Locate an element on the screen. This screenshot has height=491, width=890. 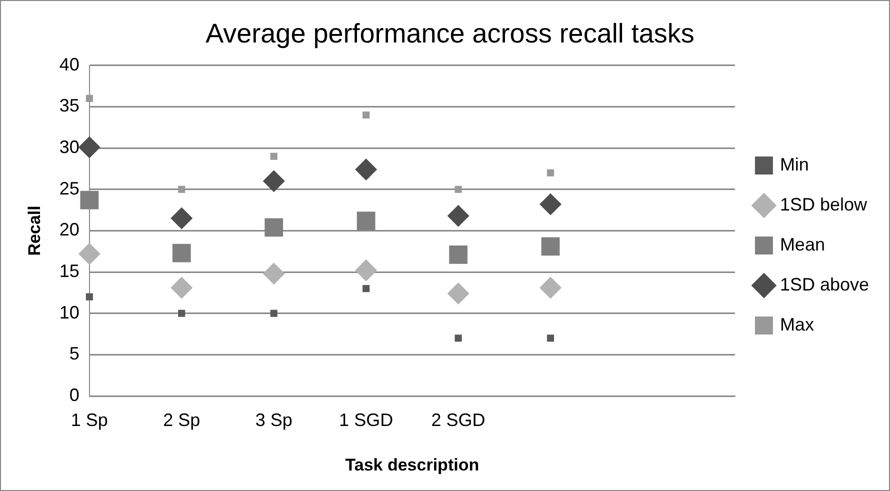
legend-label: Min is located at coordinates (794, 164).